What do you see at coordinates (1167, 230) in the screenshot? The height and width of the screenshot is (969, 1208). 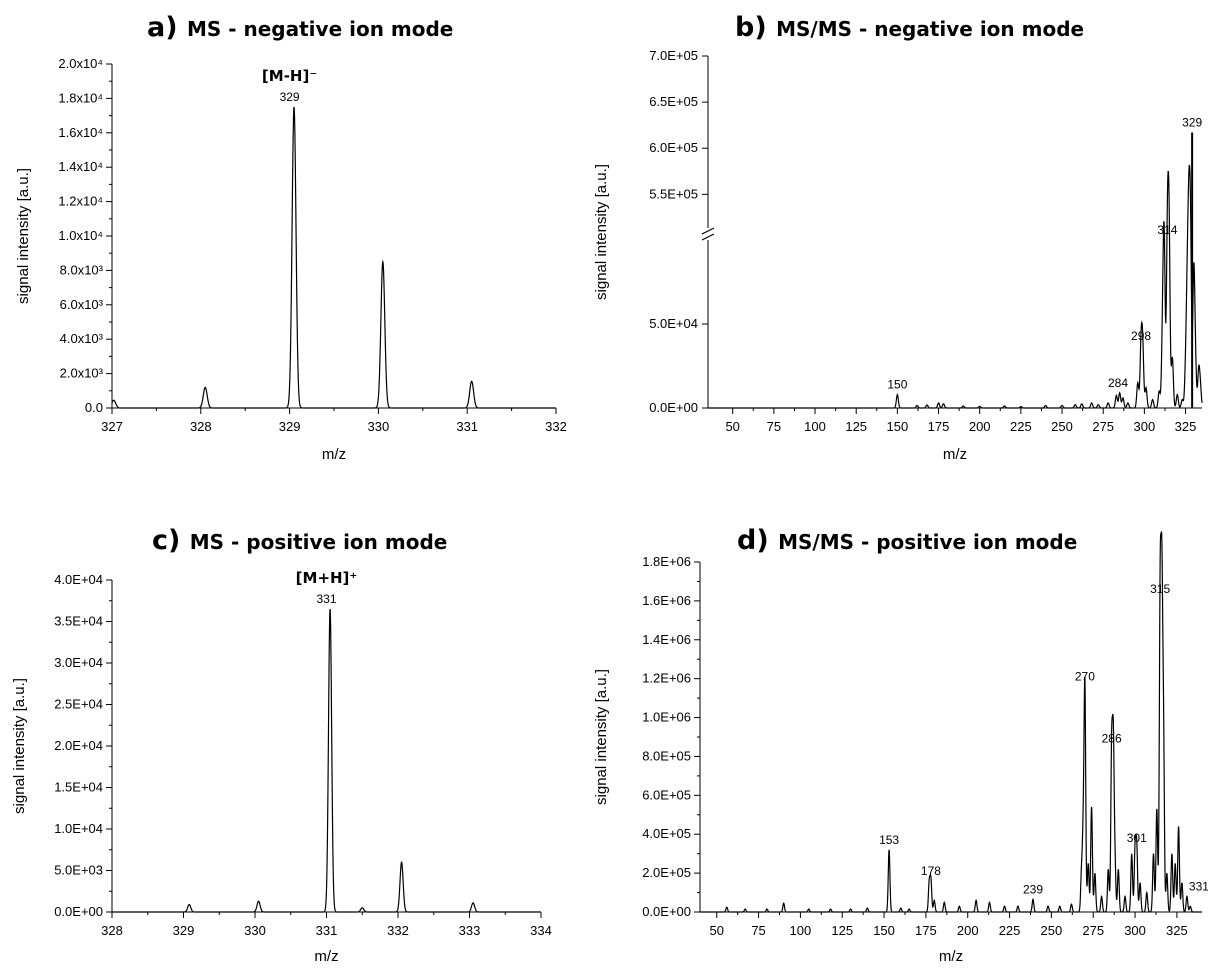 I see `peak-label: 314` at bounding box center [1167, 230].